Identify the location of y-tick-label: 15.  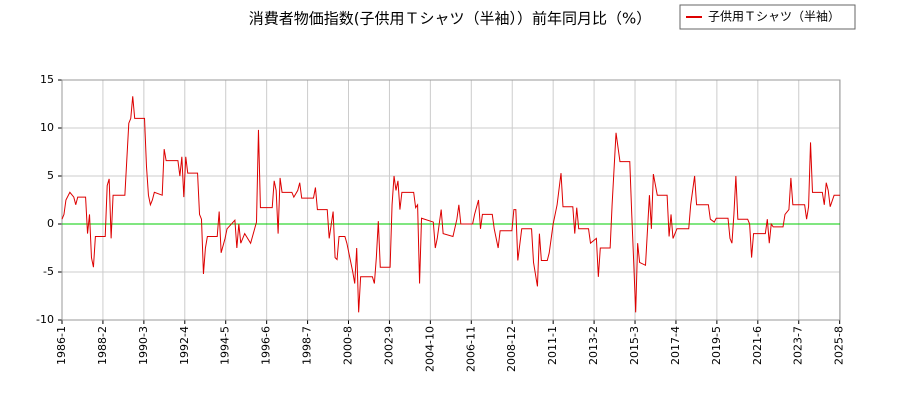
(47, 79).